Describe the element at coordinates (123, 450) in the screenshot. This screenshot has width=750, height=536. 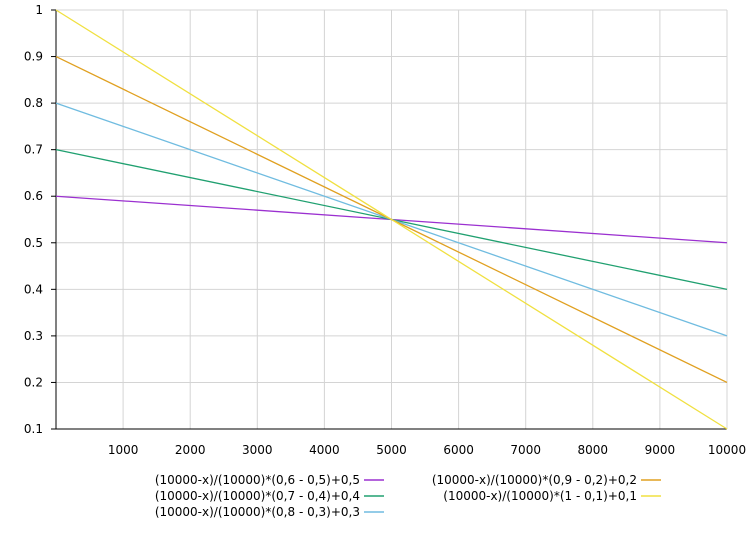
I see `x-tick-label: 1000` at that location.